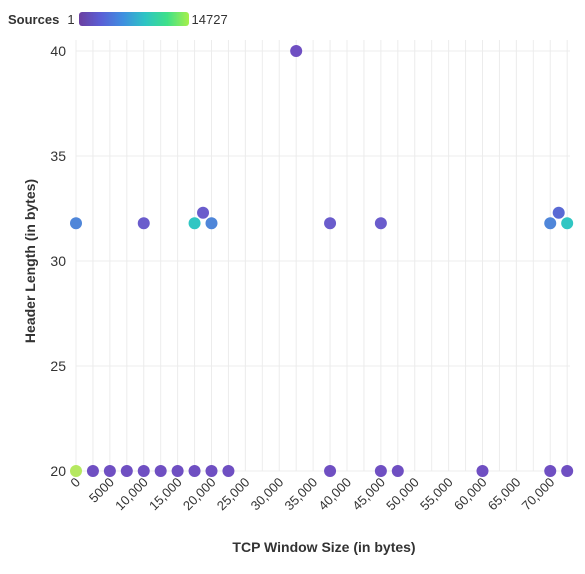 The height and width of the screenshot is (574, 585). What do you see at coordinates (436, 494) in the screenshot?
I see `x-tick-label: 55,000` at bounding box center [436, 494].